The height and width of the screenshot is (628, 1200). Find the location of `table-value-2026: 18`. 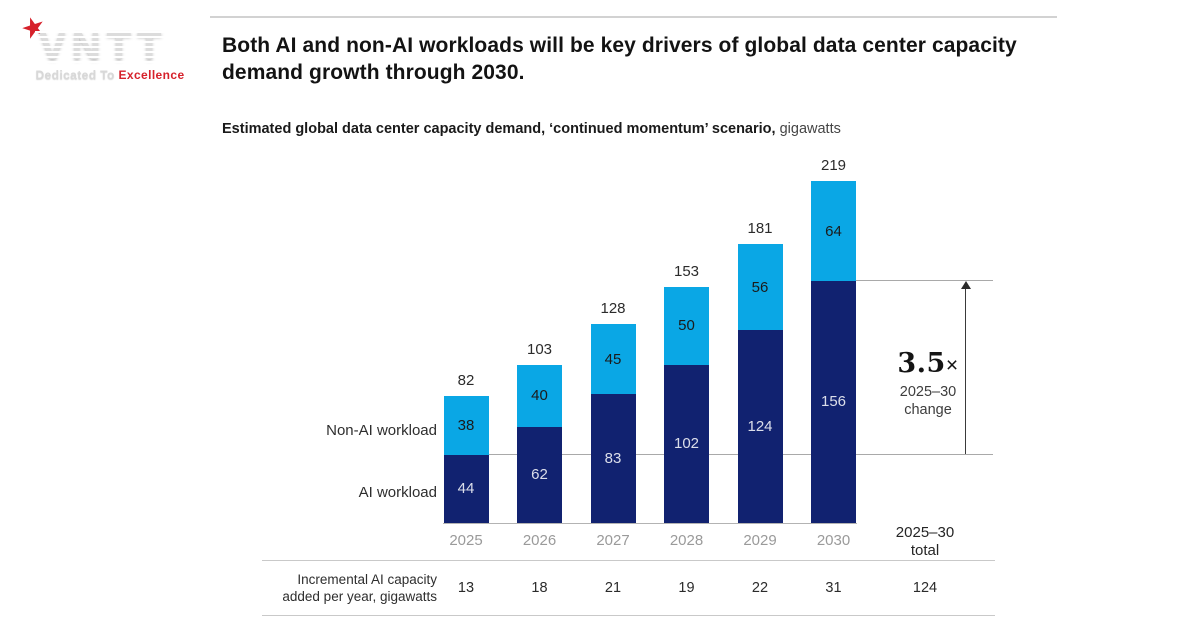

table-value-2026: 18 is located at coordinates (539, 588).